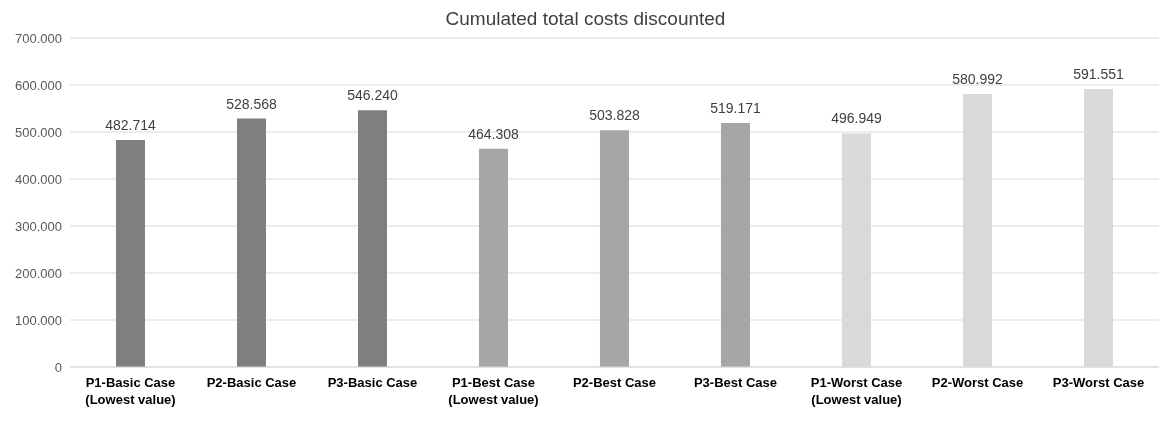 The height and width of the screenshot is (435, 1171). I want to click on x-tick-label: P1-Basic Case (Lowest value), so click(130, 391).